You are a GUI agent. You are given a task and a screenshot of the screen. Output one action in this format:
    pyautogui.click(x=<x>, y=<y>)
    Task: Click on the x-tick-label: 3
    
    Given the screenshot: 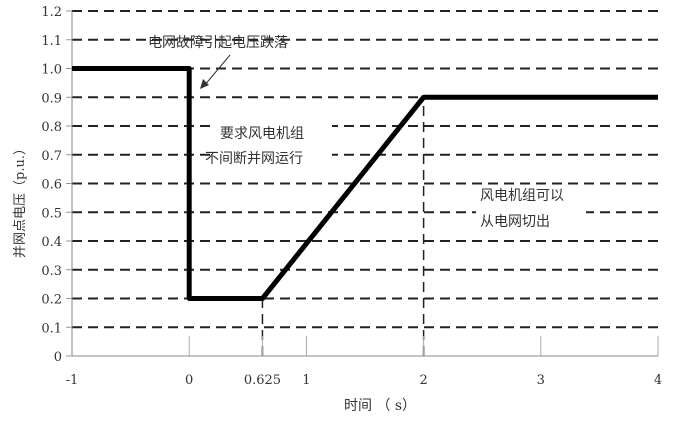 What is the action you would take?
    pyautogui.click(x=541, y=380)
    